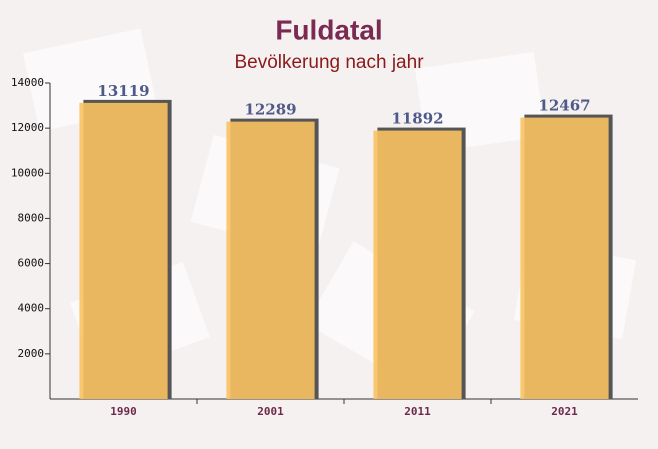  Describe the element at coordinates (328, 29) in the screenshot. I see `chart-title: Fuldatal` at that location.